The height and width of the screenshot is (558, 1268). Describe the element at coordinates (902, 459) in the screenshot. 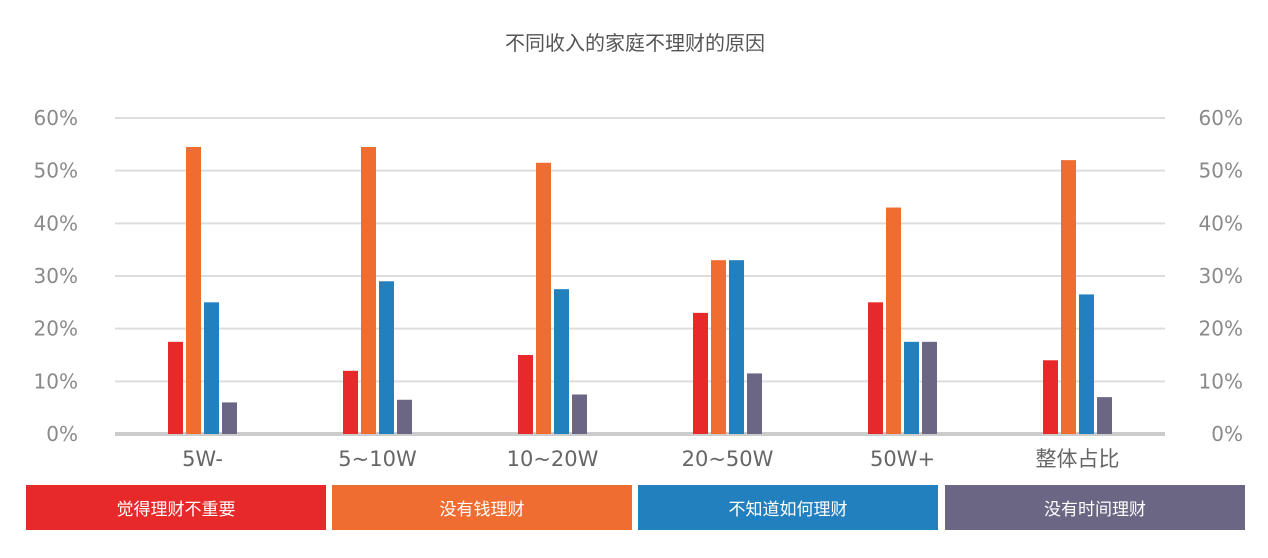

I see `x-tick-label: 50W+` at that location.